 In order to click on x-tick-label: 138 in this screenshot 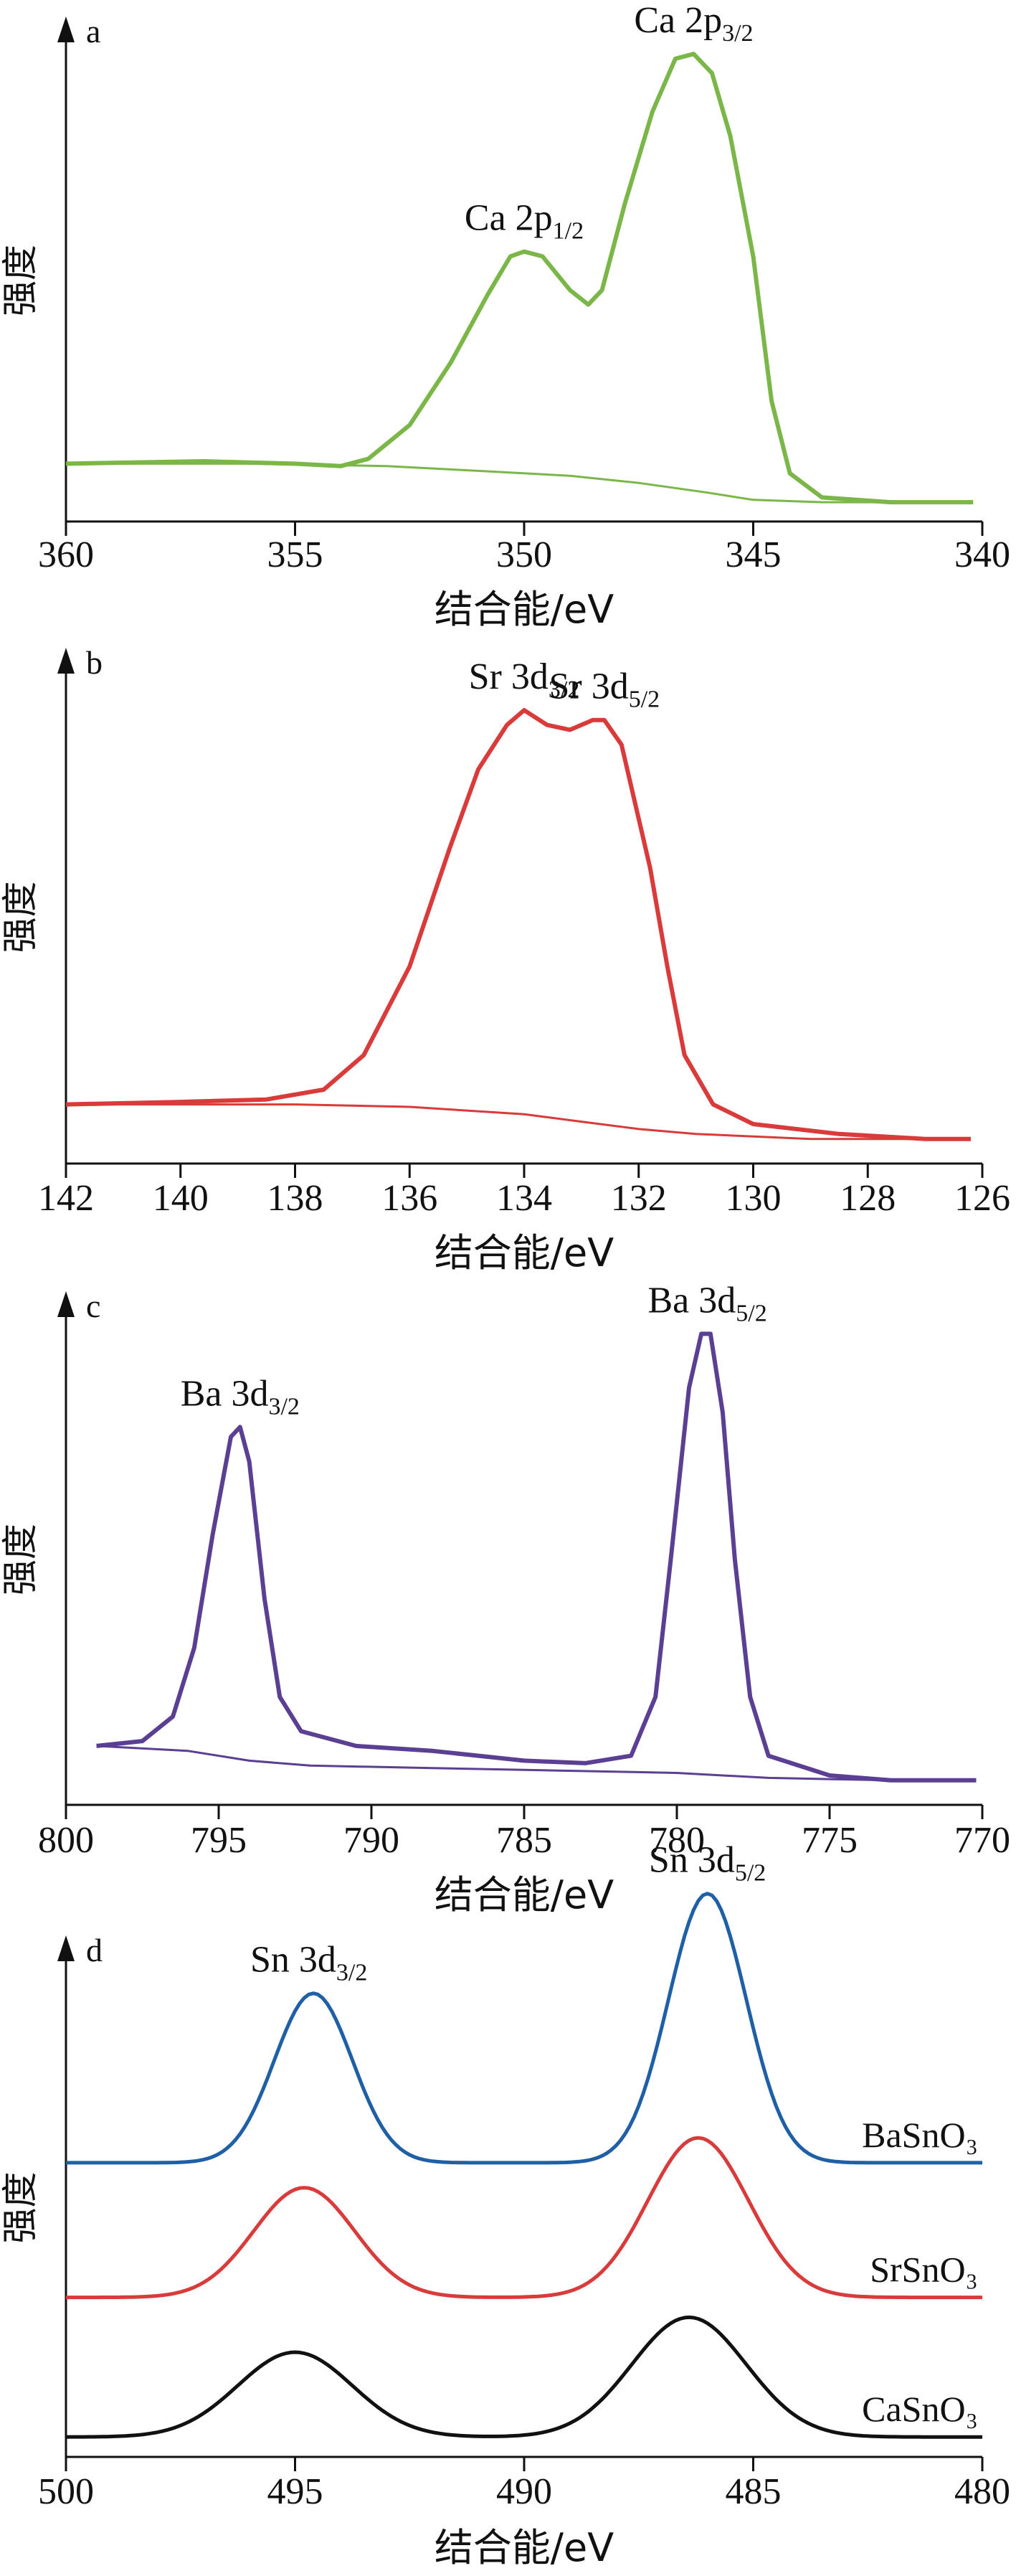, I will do `click(295, 1198)`.